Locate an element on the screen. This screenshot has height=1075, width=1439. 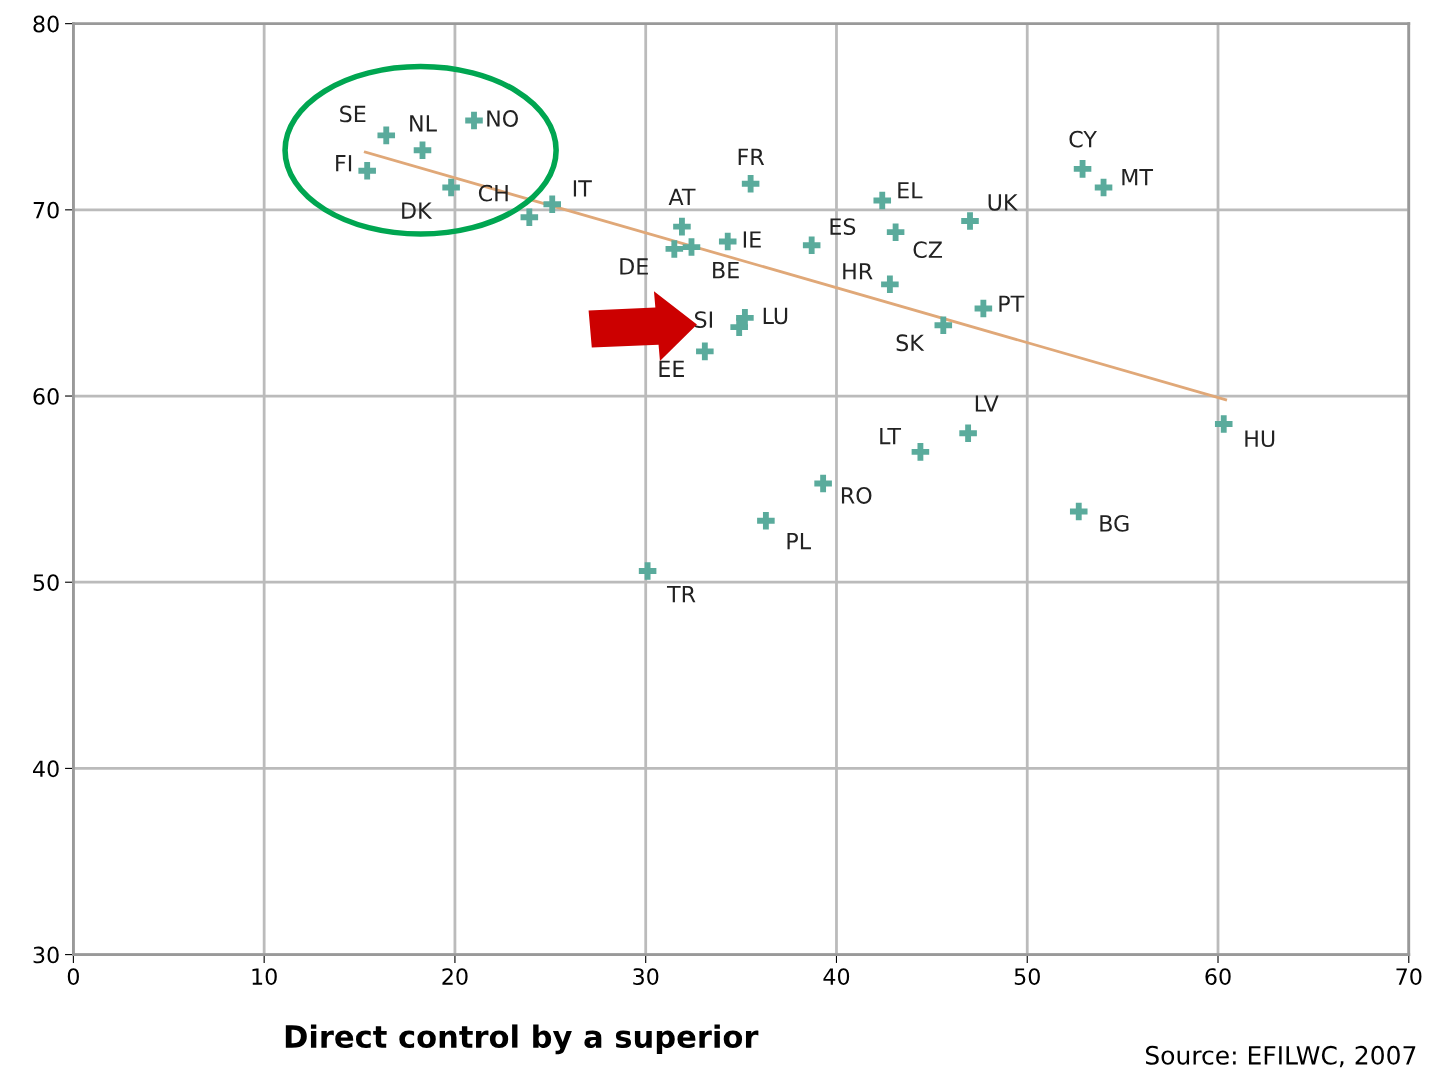
x-tick-label: 70 is located at coordinates (1409, 976).